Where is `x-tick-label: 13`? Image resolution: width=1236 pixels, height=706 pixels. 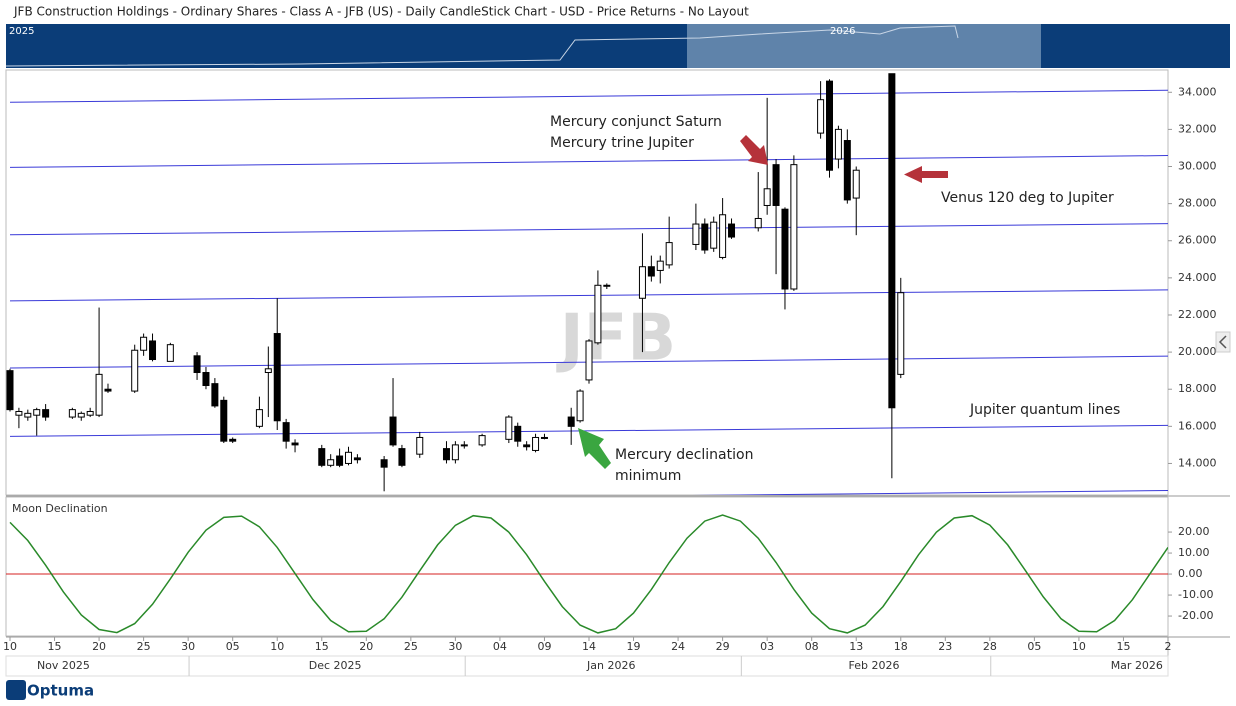
x-tick-label: 13 is located at coordinates (856, 646).